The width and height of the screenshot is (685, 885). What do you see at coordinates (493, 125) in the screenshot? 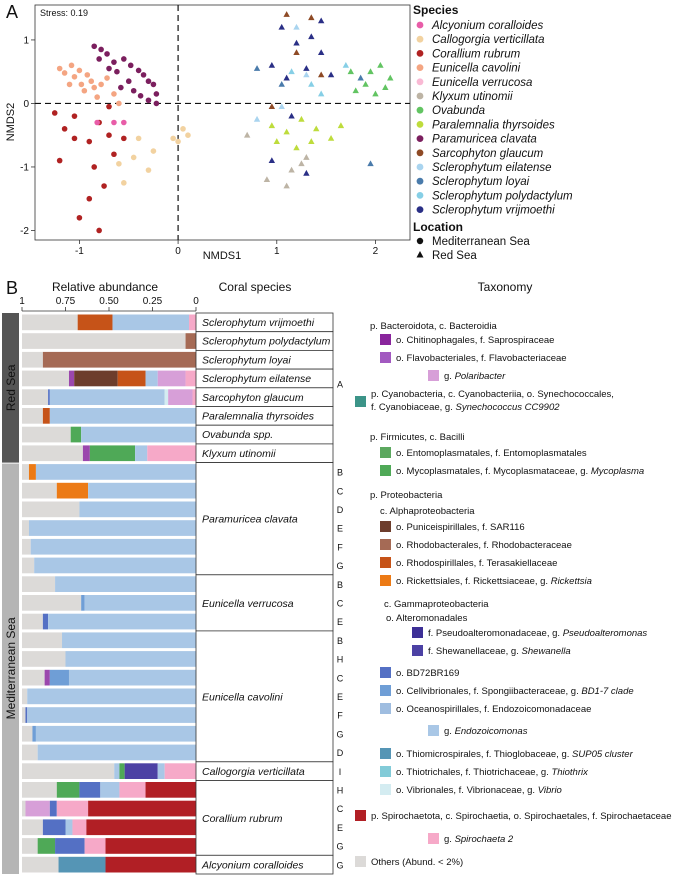
I see `species-legend-item: Paralemnalia thyrsoides` at bounding box center [493, 125].